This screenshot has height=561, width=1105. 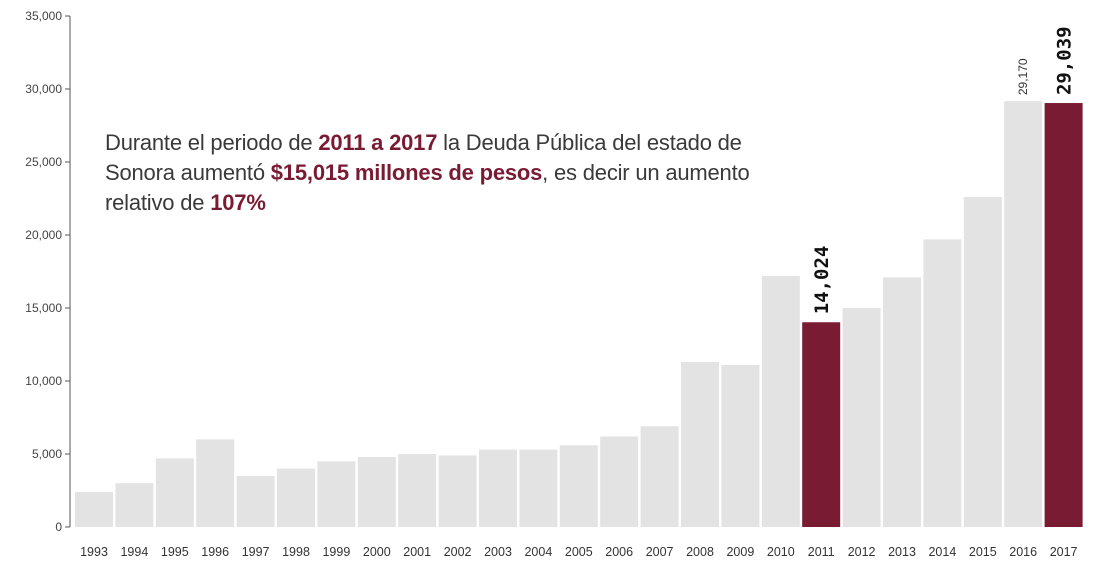 I want to click on x-tick-label: 2004, so click(x=538, y=552).